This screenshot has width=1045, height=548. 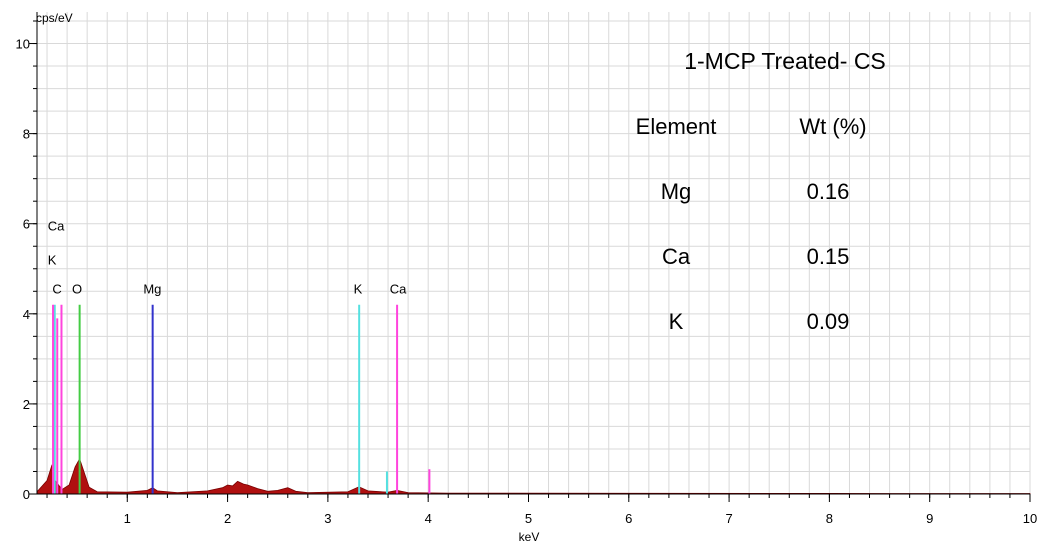 I want to click on y-axis-label: cps/eV, so click(x=54, y=18).